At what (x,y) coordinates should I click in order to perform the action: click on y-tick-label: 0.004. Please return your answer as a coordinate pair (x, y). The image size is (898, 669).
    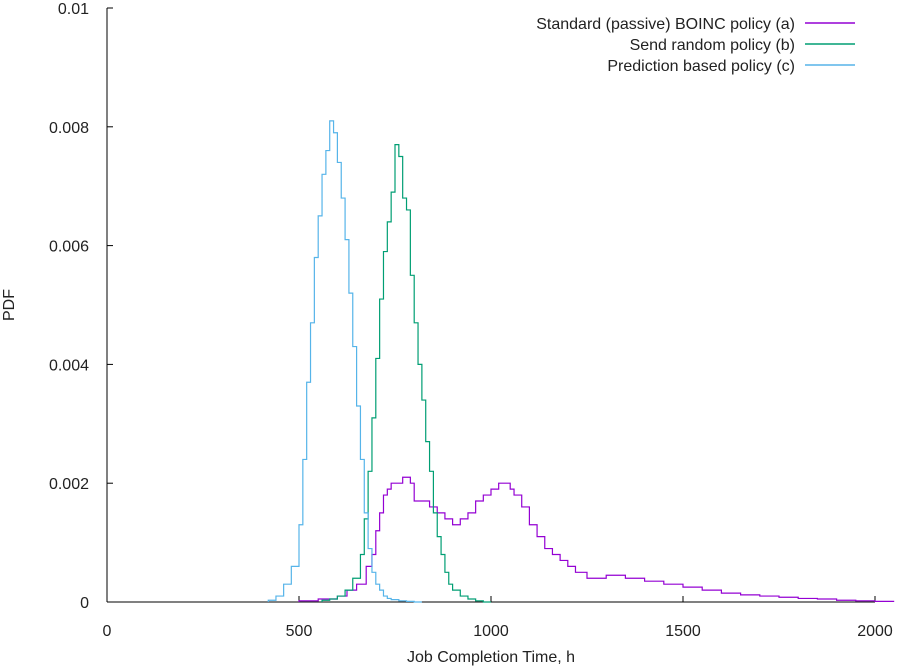
    Looking at the image, I should click on (69, 365).